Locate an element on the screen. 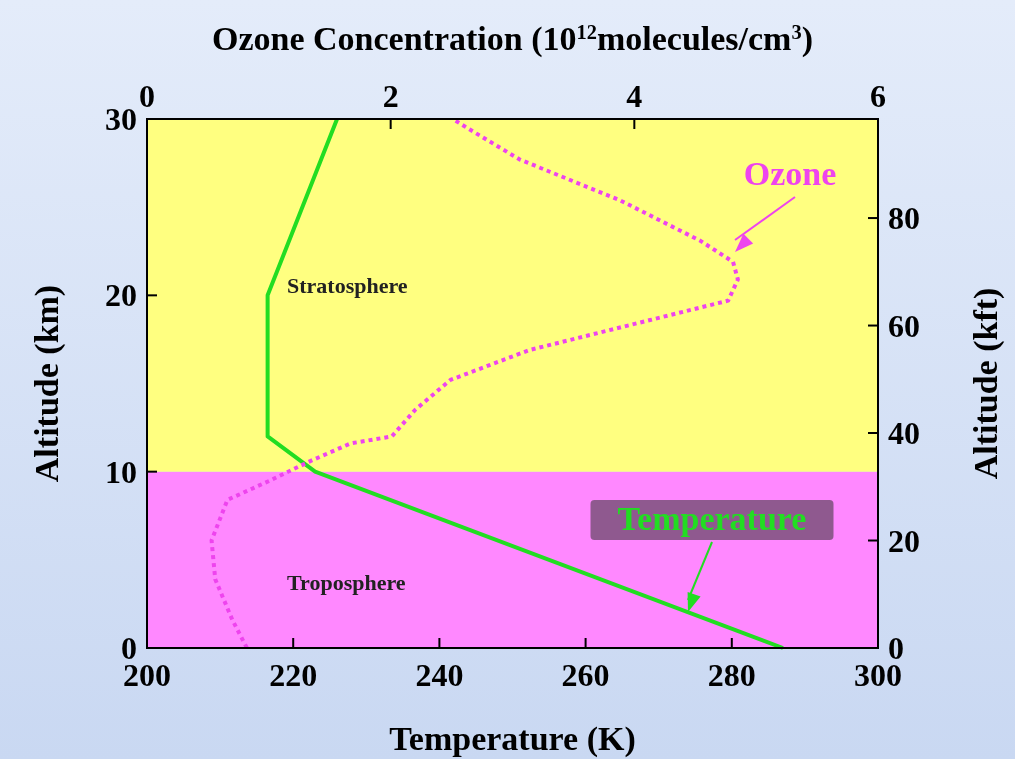 The height and width of the screenshot is (759, 1015). y2-tick-label: 0 is located at coordinates (896, 648).